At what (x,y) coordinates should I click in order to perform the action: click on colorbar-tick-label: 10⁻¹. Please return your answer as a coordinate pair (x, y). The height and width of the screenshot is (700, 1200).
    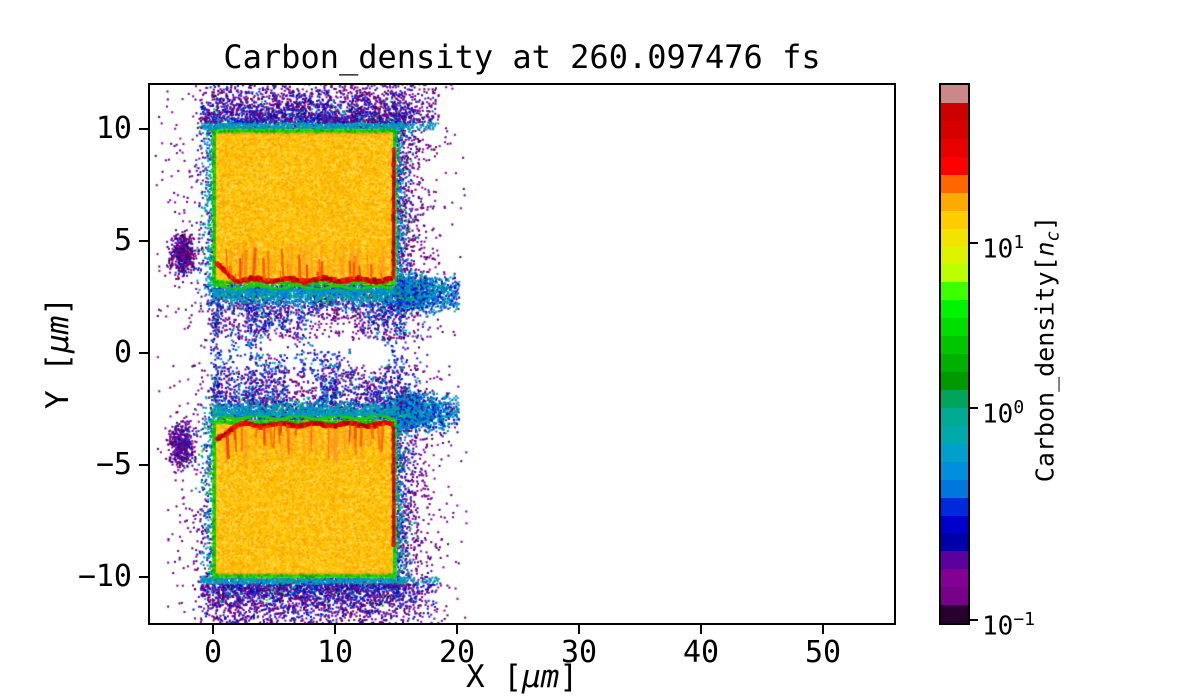
    Looking at the image, I should click on (1008, 623).